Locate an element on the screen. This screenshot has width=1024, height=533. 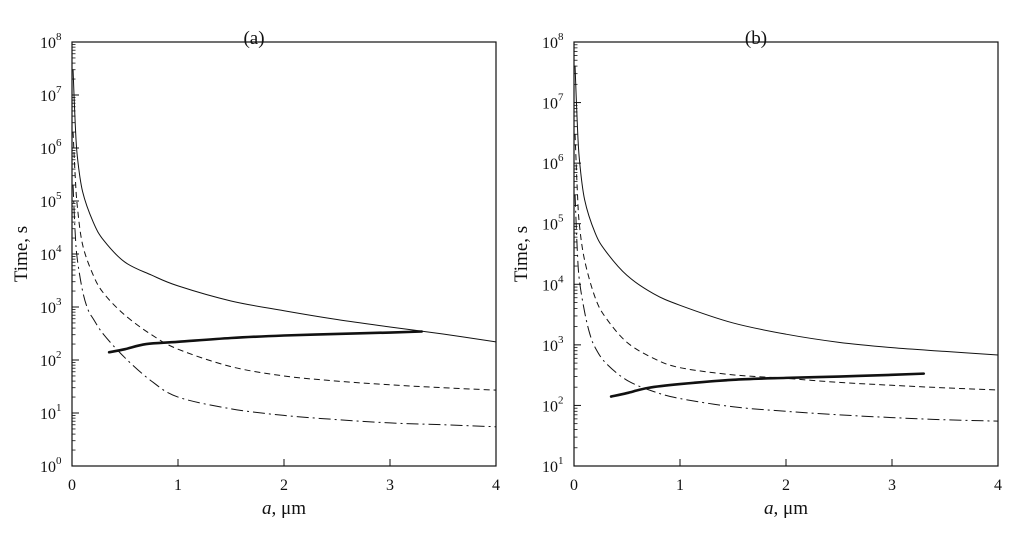
panel-b-y-ticks: 10¹ 10² 10³ 10⁴ 10⁵ 10⁶ 10⁷ 10⁸ is located at coordinates (561, 253).